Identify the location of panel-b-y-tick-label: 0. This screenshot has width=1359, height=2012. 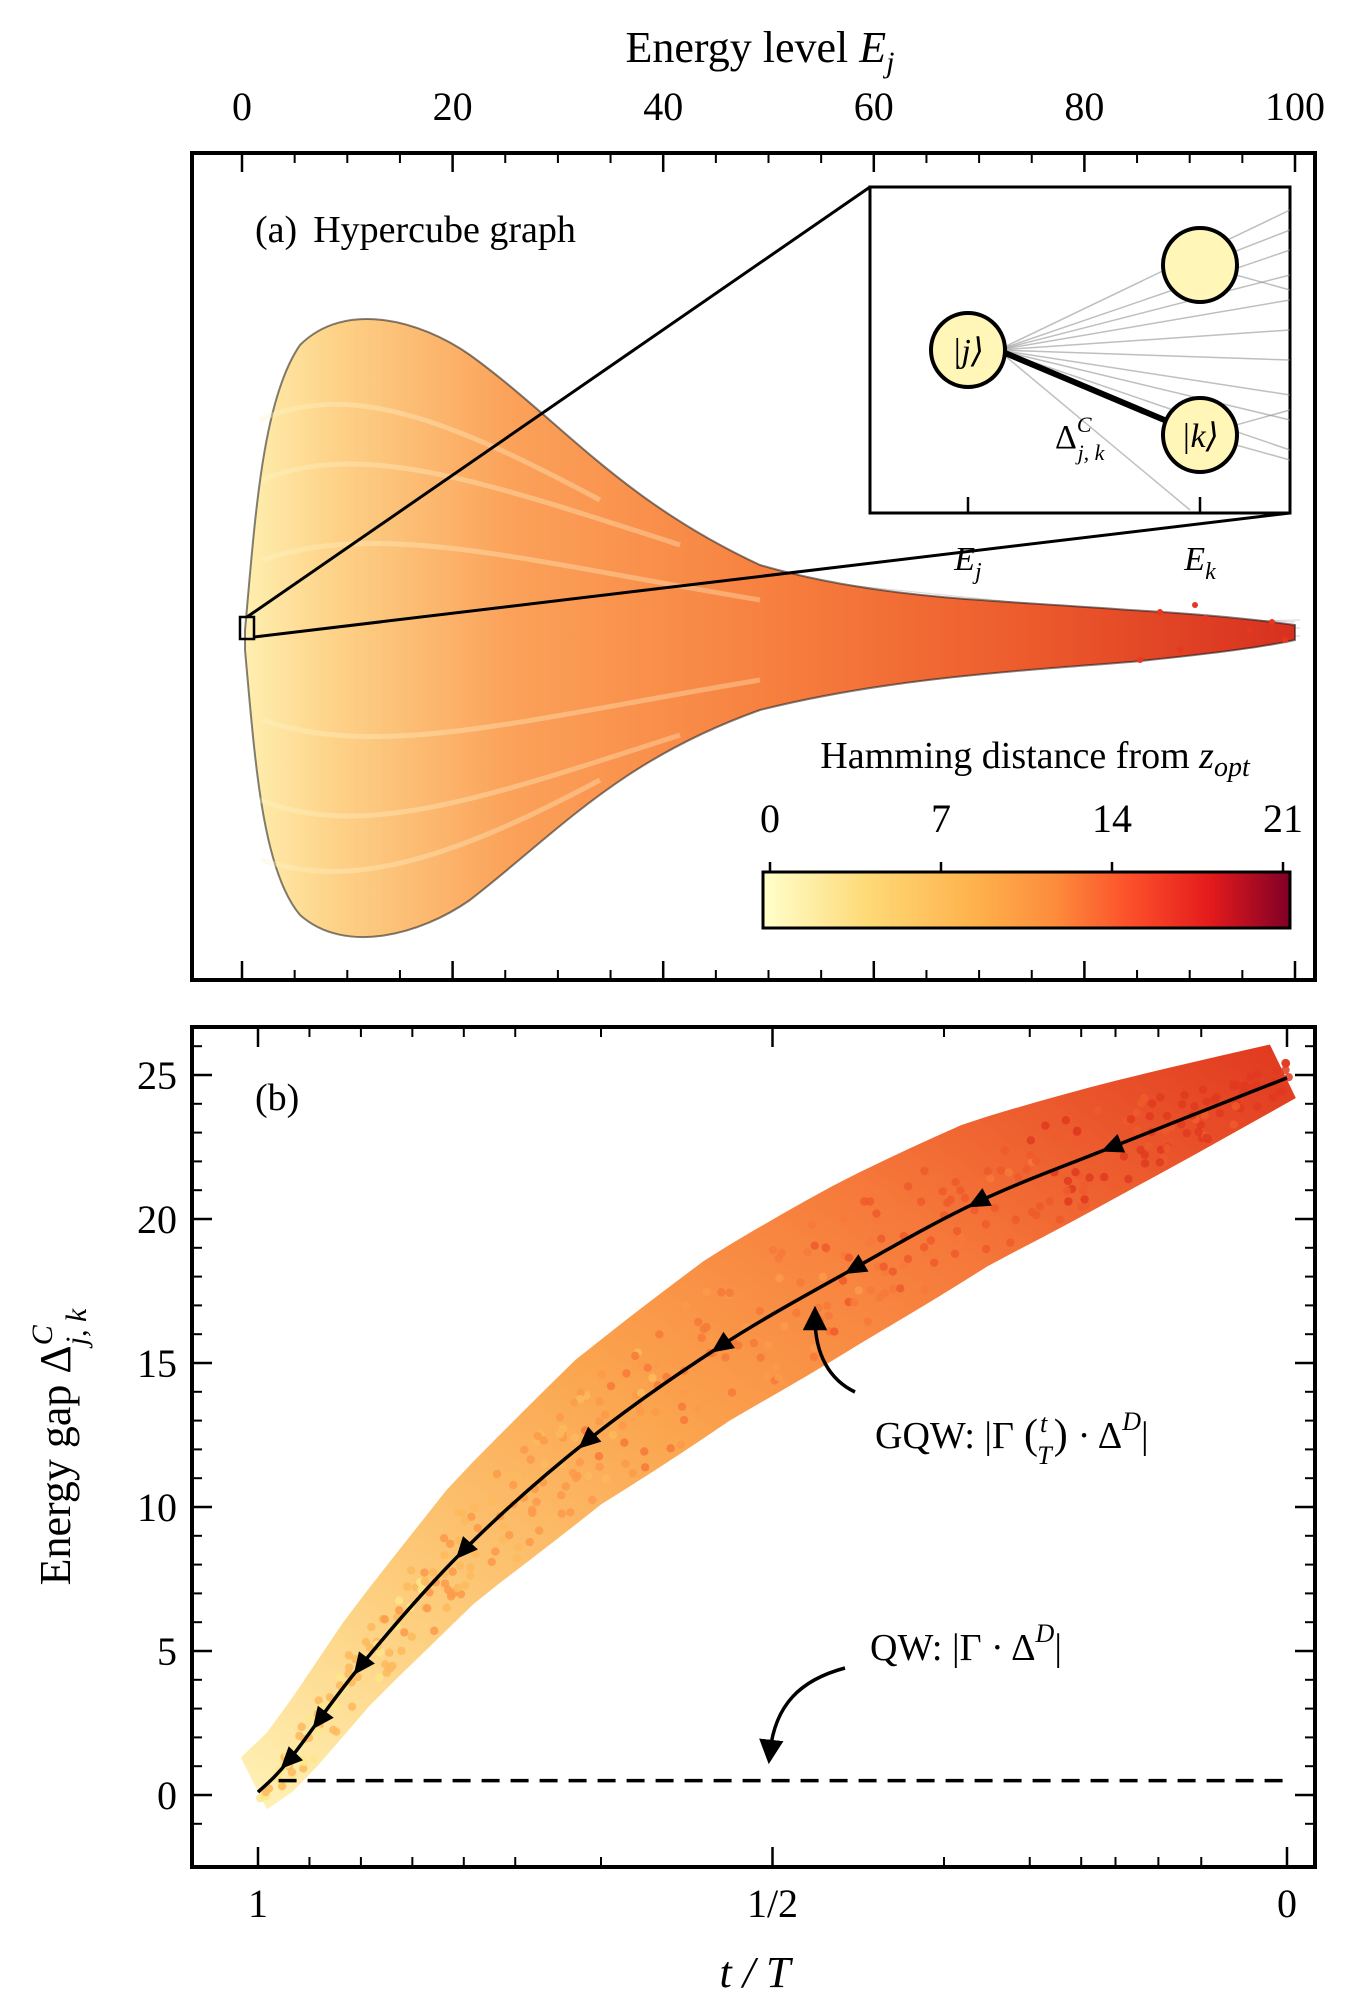
(167, 1795).